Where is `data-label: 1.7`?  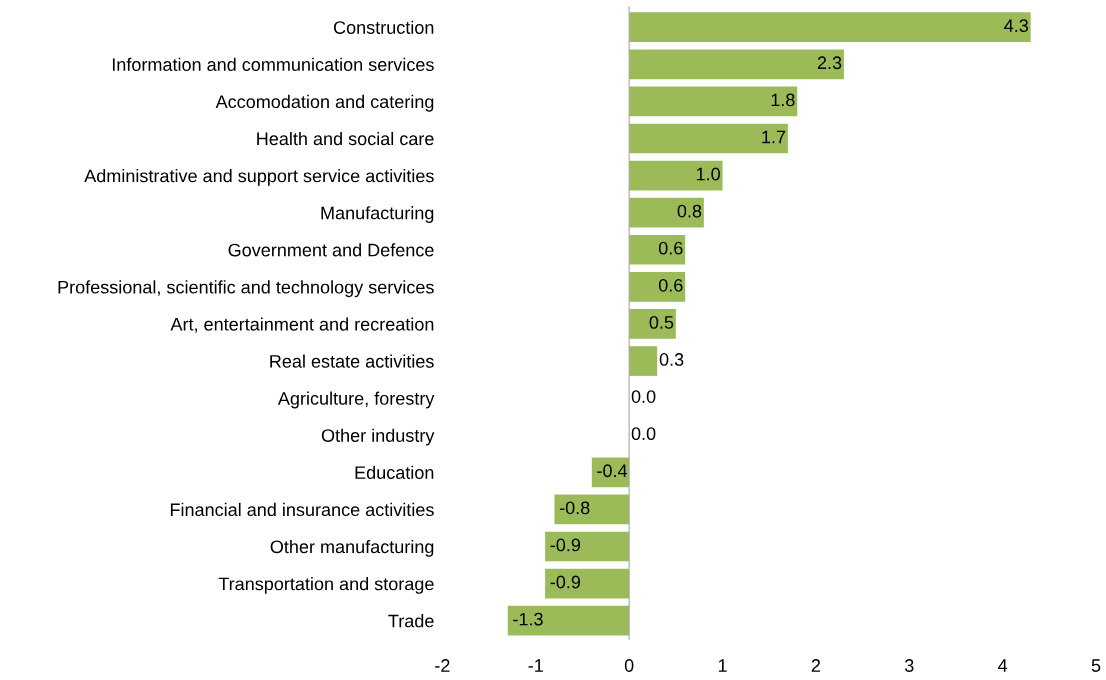
data-label: 1.7 is located at coordinates (774, 137).